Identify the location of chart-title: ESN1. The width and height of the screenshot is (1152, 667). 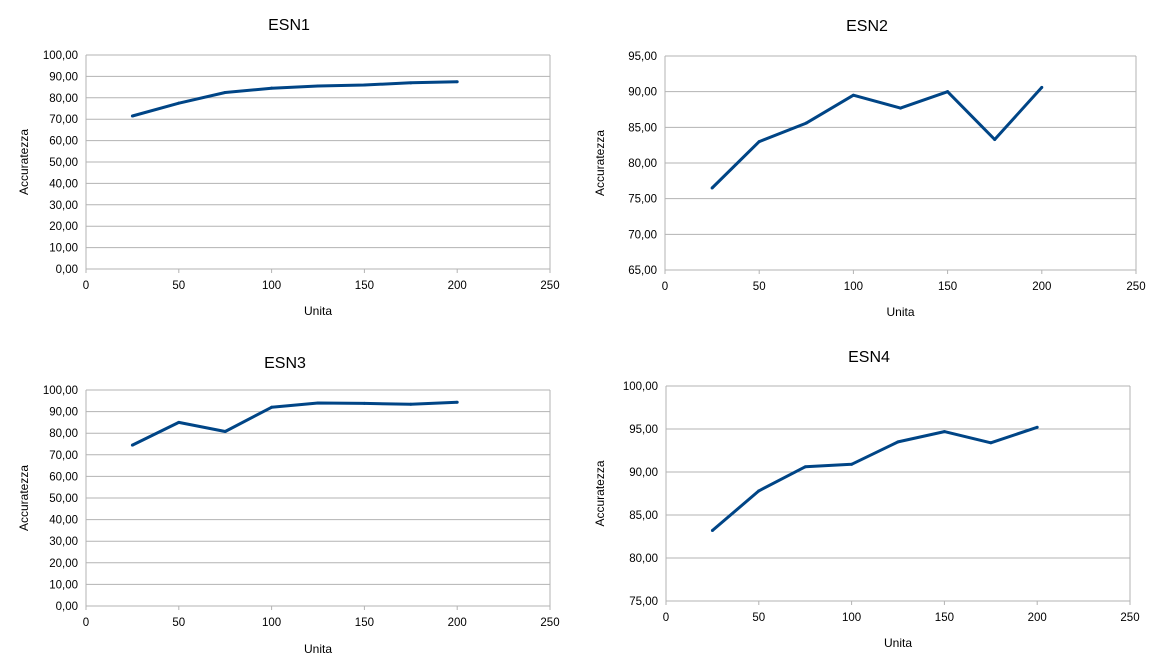
(289, 25).